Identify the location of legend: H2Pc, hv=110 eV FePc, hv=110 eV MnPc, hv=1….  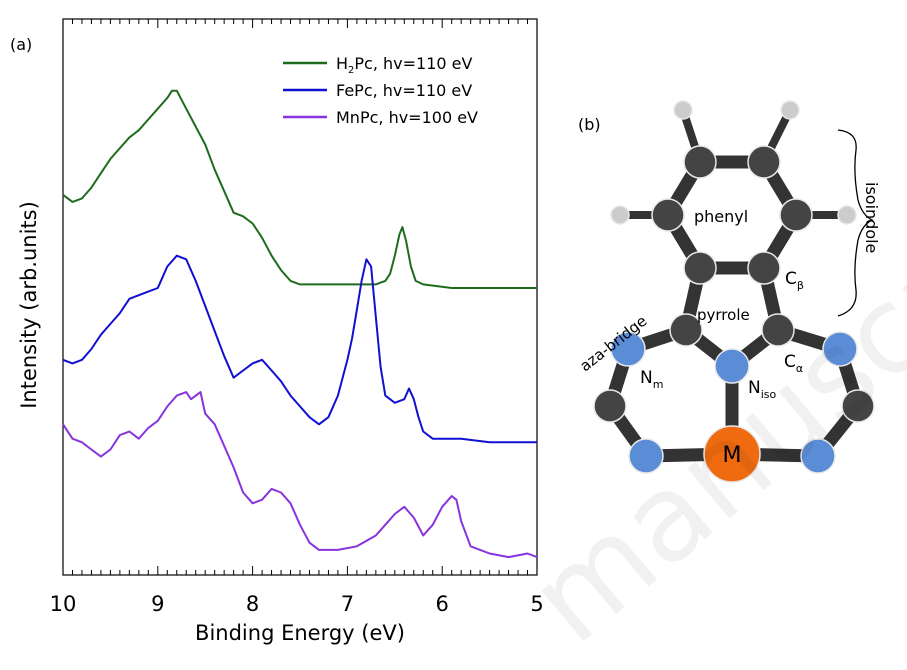
(380, 90).